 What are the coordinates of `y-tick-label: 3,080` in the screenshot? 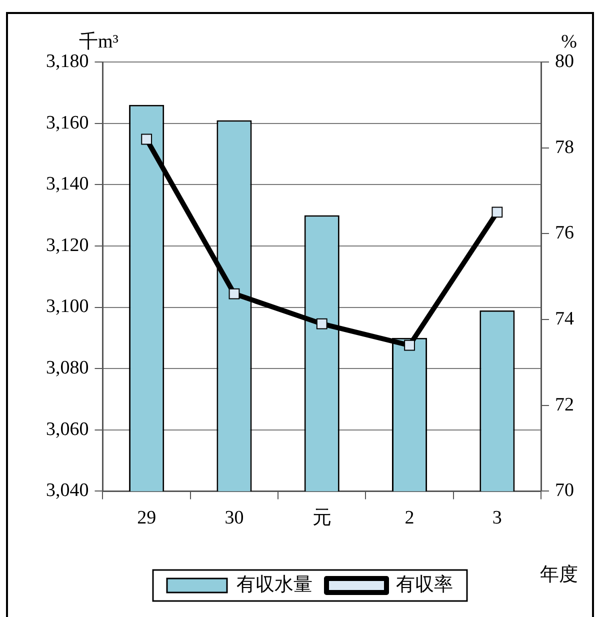 It's located at (67, 368).